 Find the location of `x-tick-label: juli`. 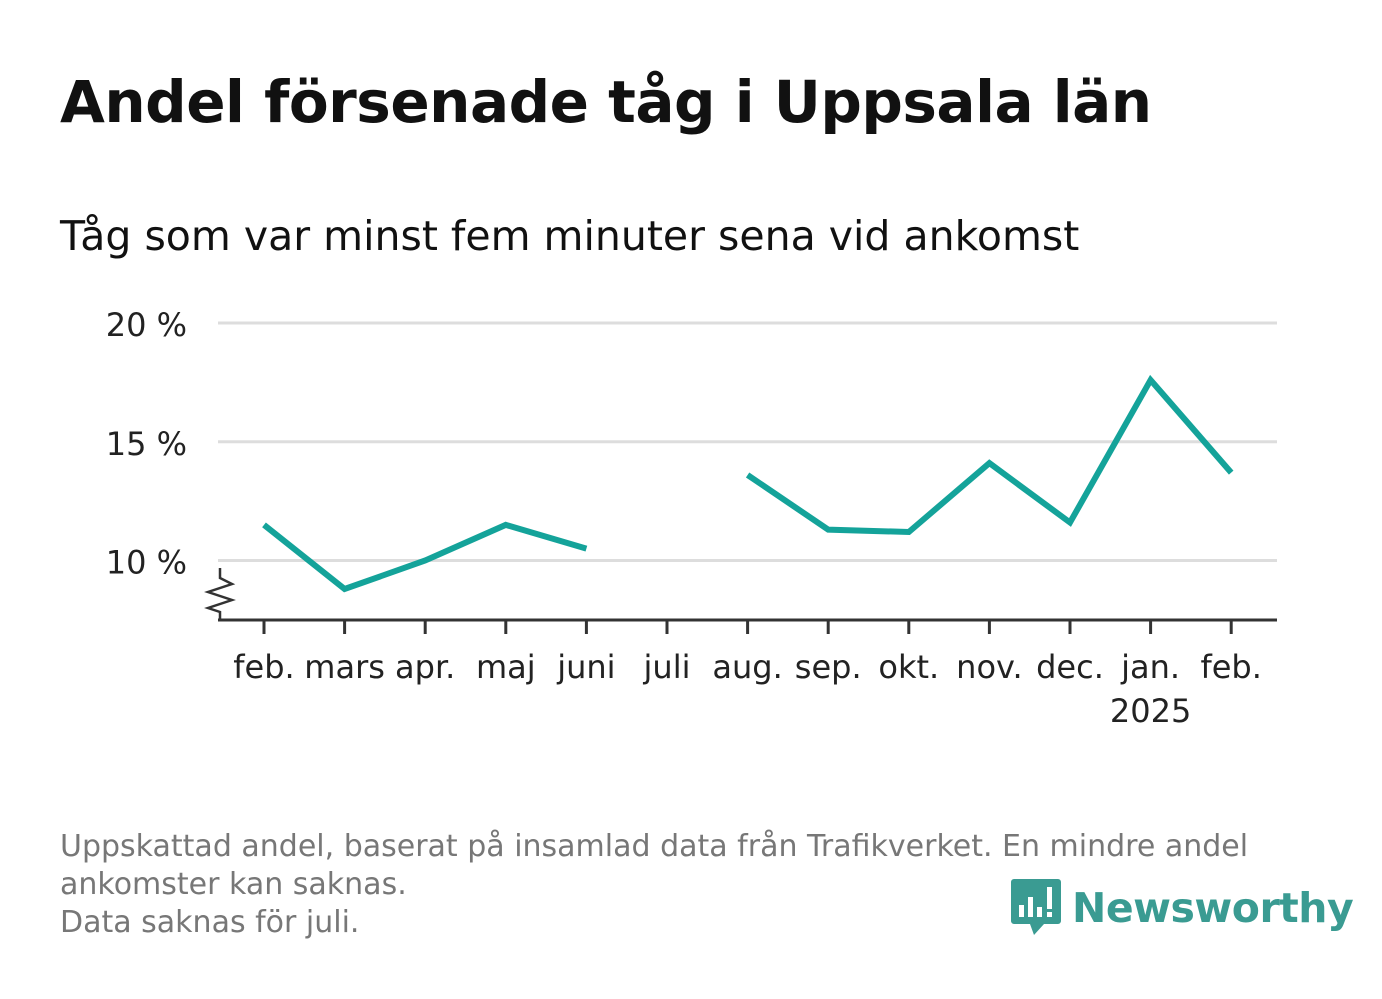

x-tick-label: juli is located at coordinates (667, 667).